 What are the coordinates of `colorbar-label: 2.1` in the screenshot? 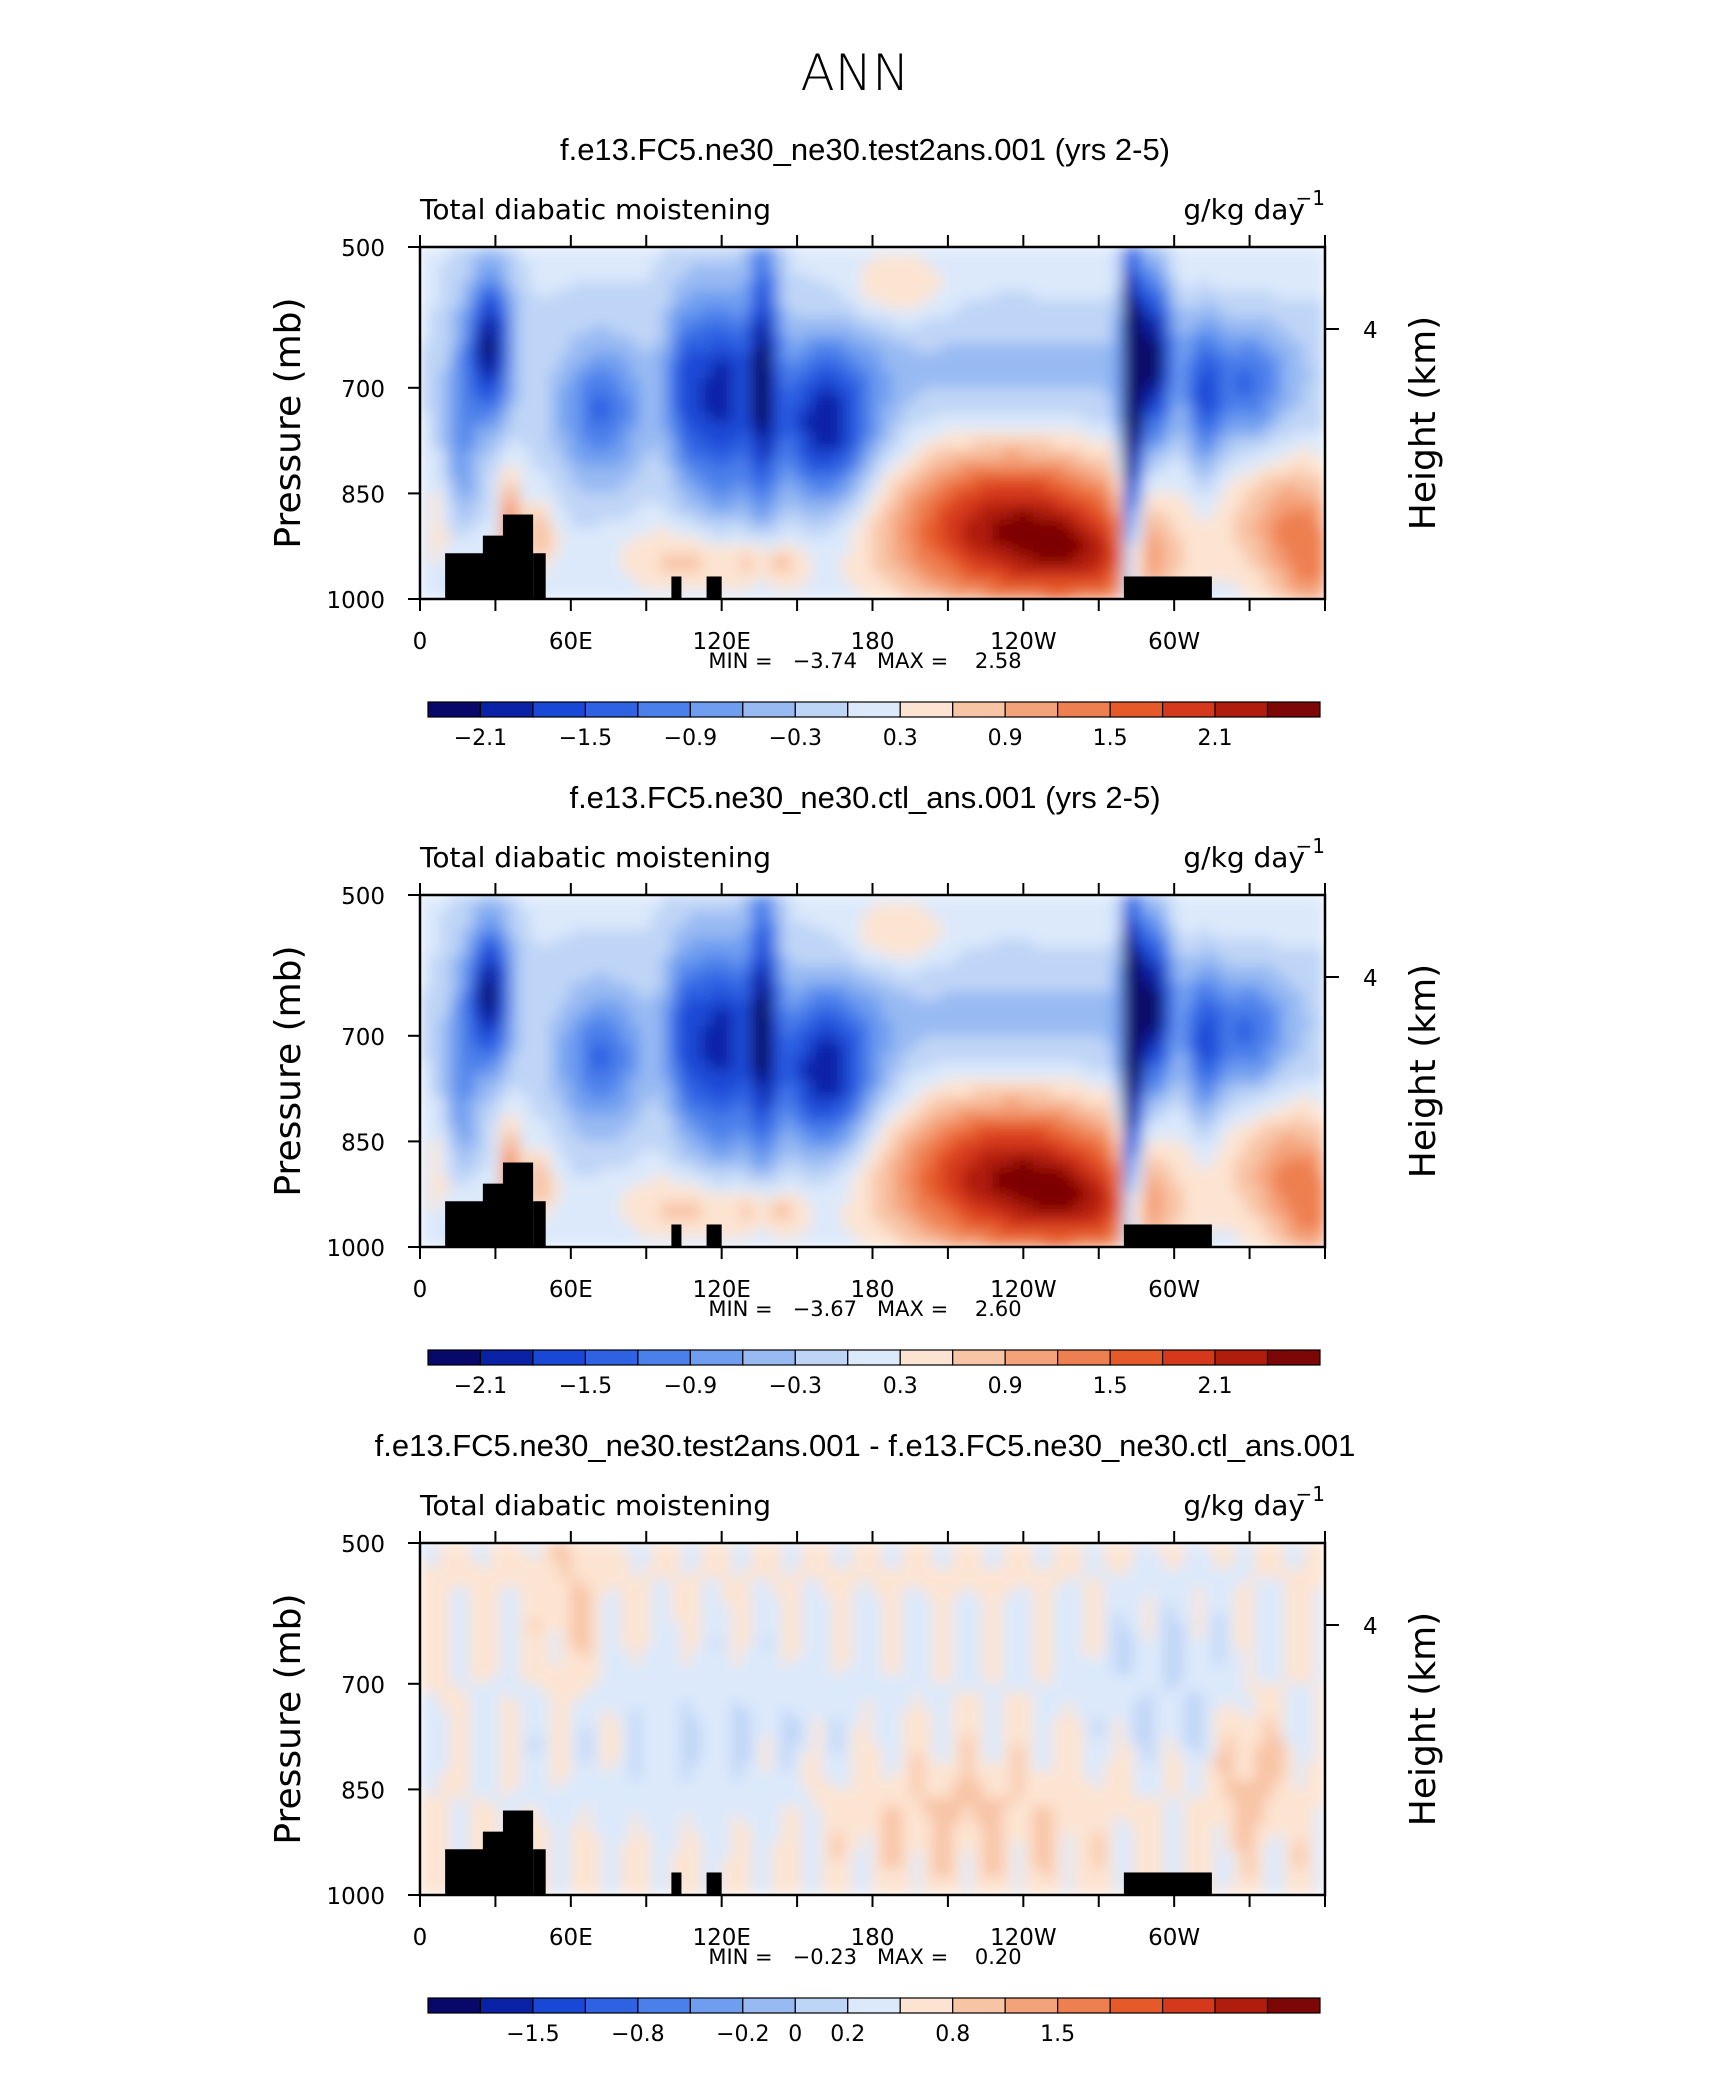 It's located at (1215, 1386).